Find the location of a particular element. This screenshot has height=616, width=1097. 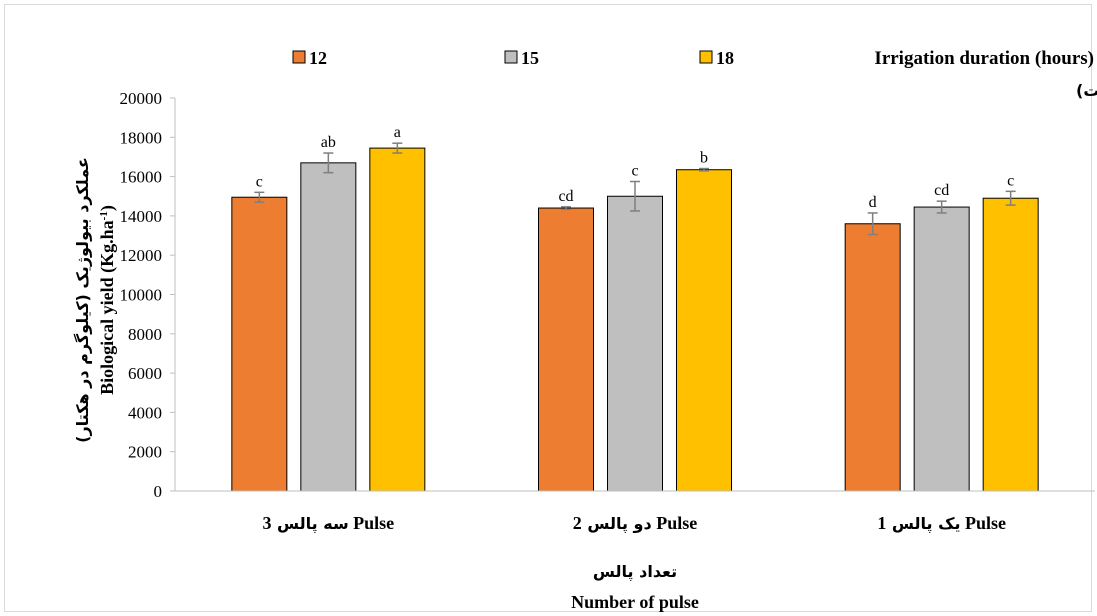

y-axis-label-persian: عملکرد بیولوژیک (کیلوگرم در هکتار) is located at coordinates (82, 300).